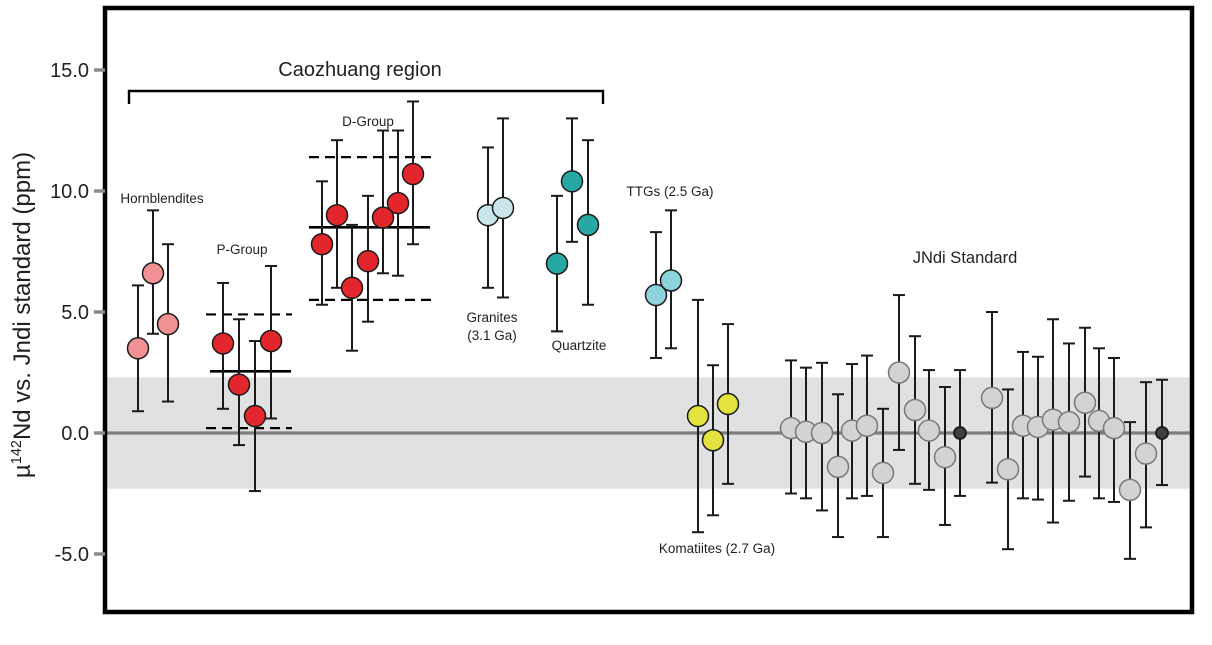  I want to click on group-granites-3-1-ga: Granites (3.1 Ga), so click(492, 230).